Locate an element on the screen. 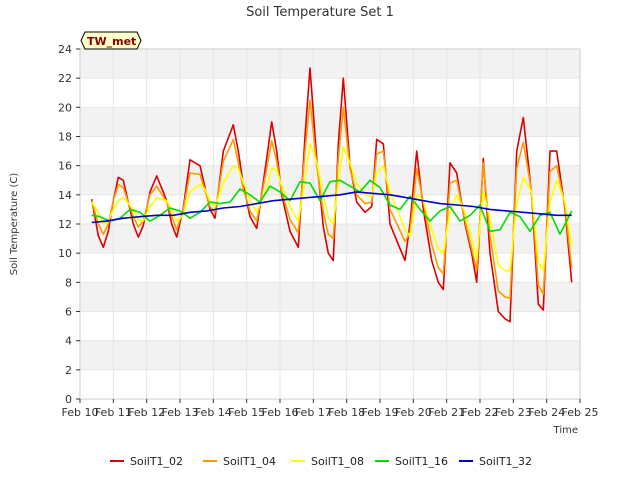 This screenshot has width=640, height=480. y-tick-label: 10 is located at coordinates (65, 253).